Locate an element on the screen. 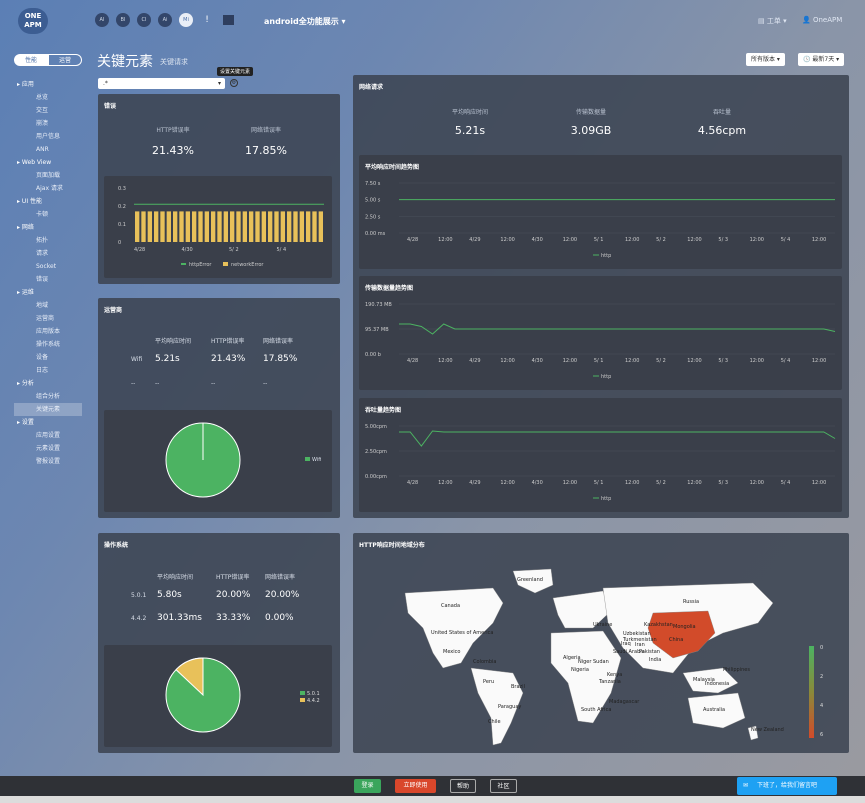 This screenshot has width=865, height=803. nav-group-11: ▸ 网络 is located at coordinates (48, 227).